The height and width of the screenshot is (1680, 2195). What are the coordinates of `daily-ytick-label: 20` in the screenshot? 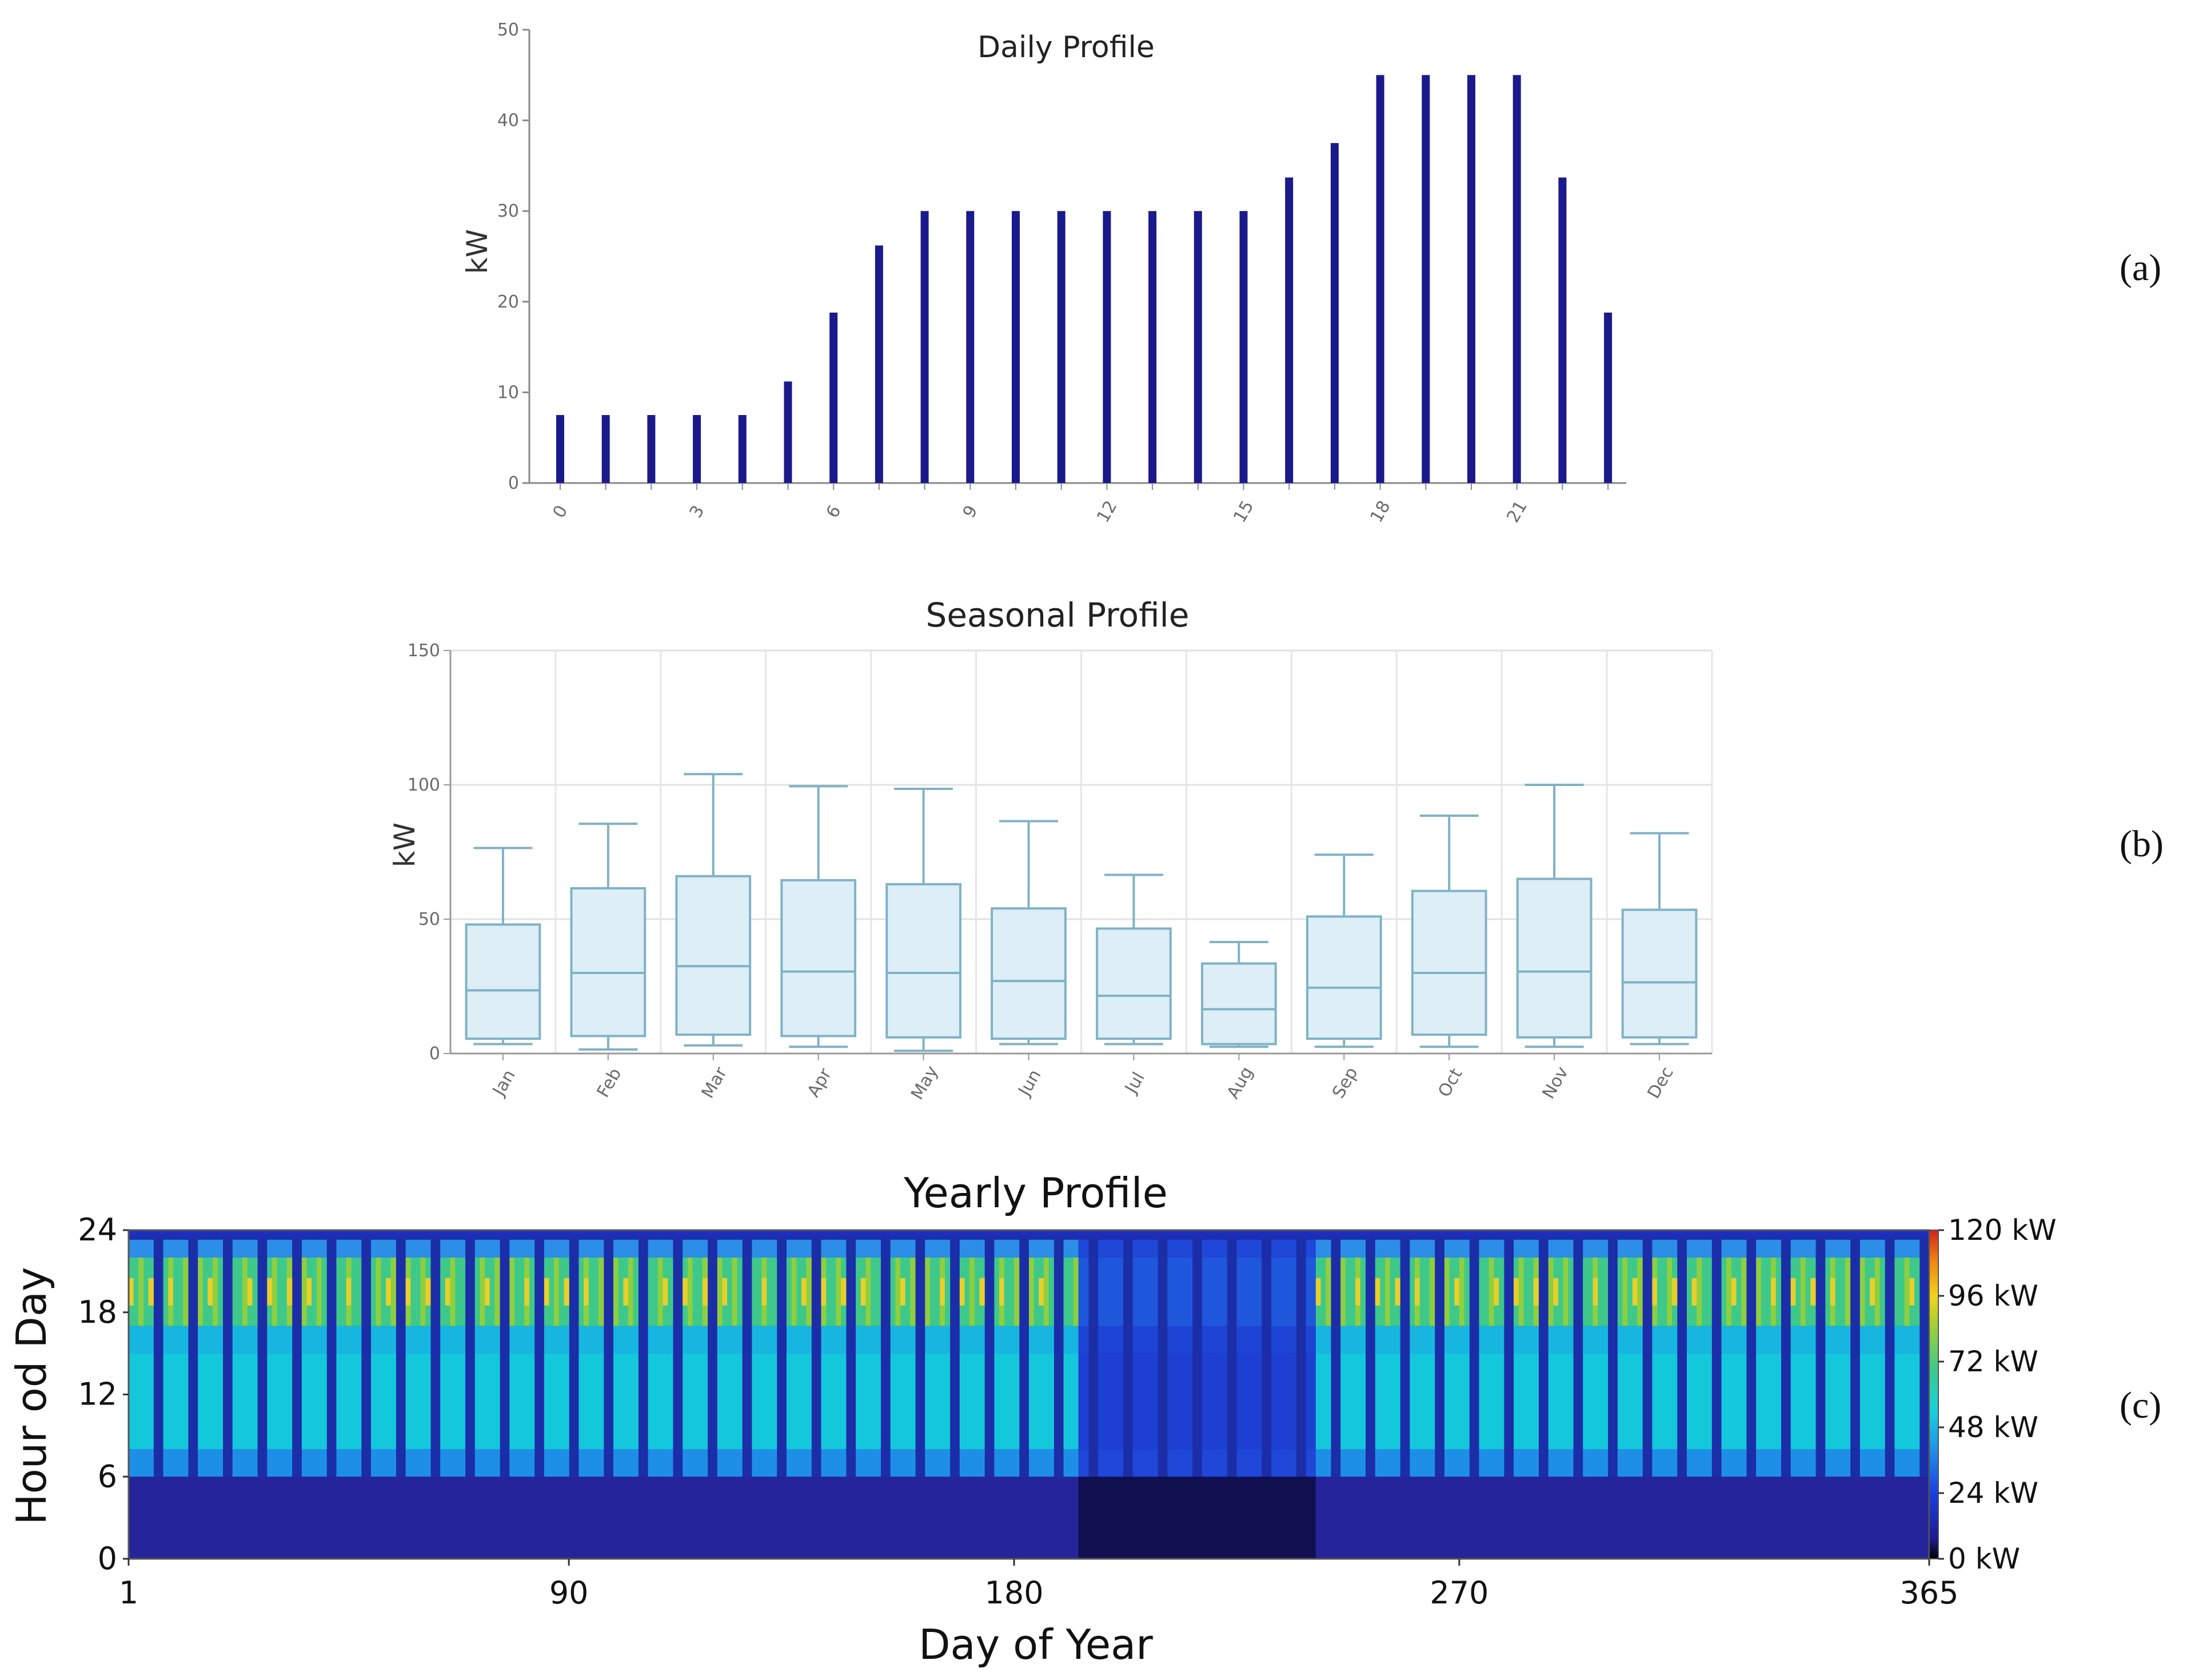 It's located at (508, 302).